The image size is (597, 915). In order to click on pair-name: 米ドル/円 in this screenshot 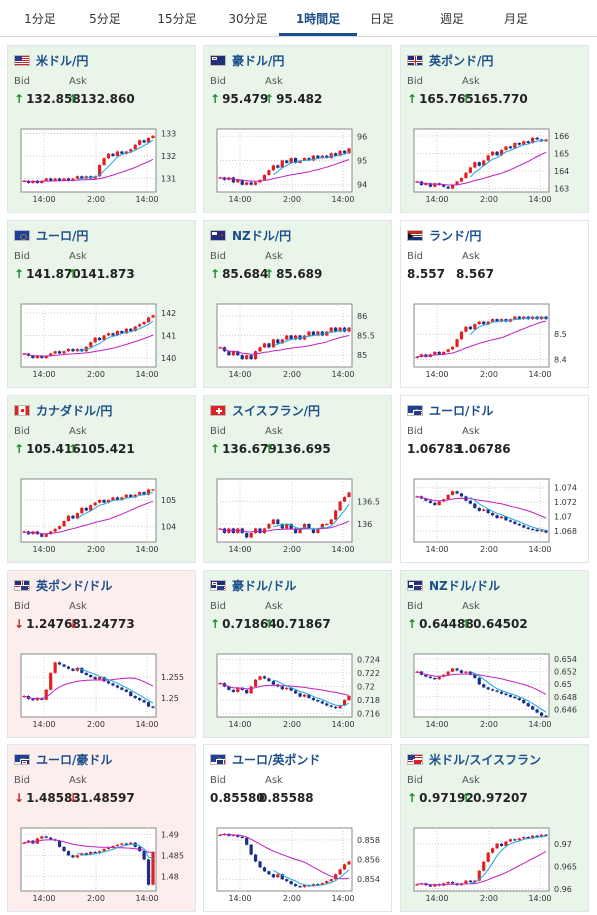, I will do `click(62, 60)`.